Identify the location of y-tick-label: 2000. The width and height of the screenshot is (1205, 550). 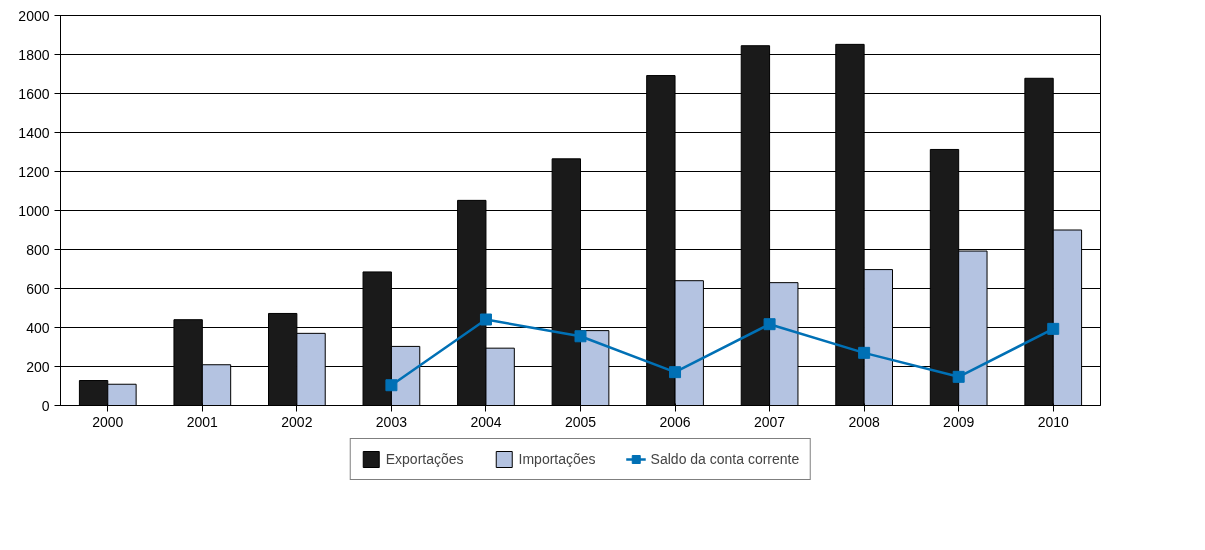
(34, 15).